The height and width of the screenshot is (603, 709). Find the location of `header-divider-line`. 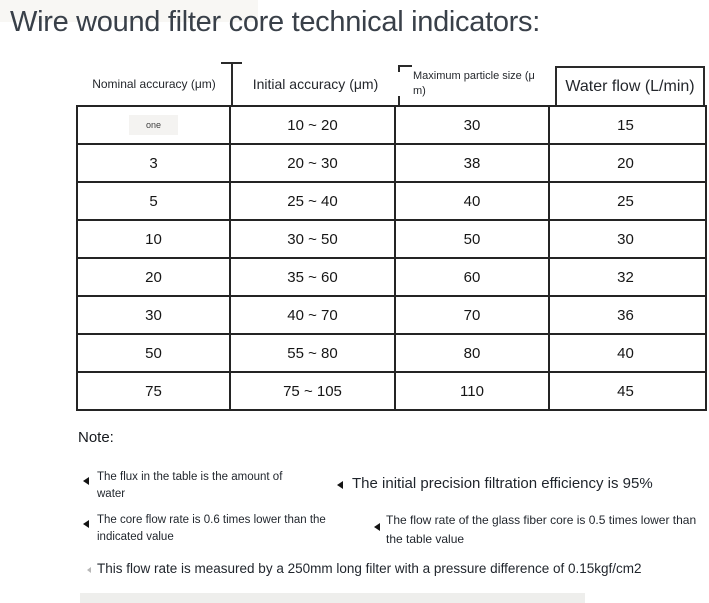

header-divider-line is located at coordinates (232, 83).